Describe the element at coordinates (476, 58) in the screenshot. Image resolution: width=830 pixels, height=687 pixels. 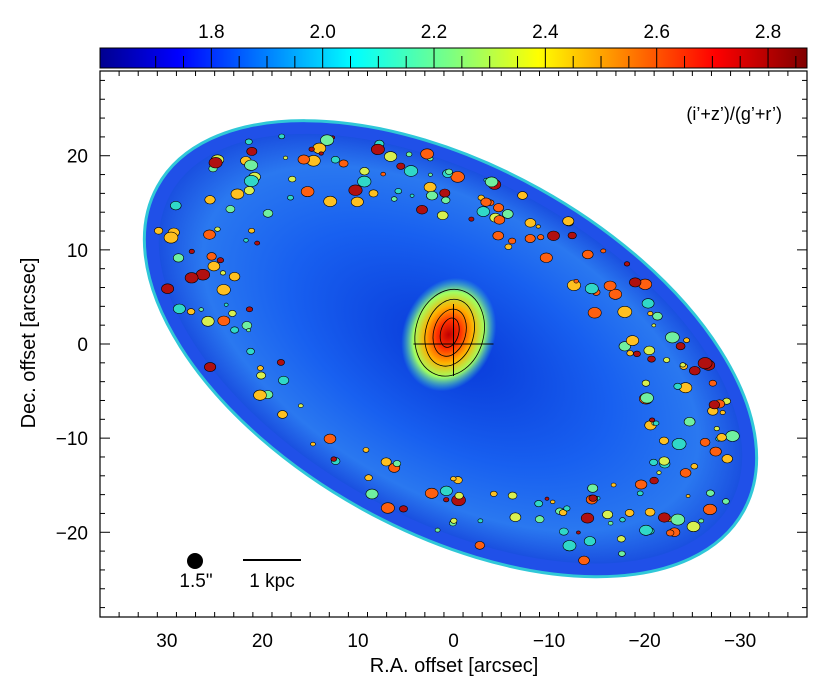
I see `colorbar-ticks` at that location.